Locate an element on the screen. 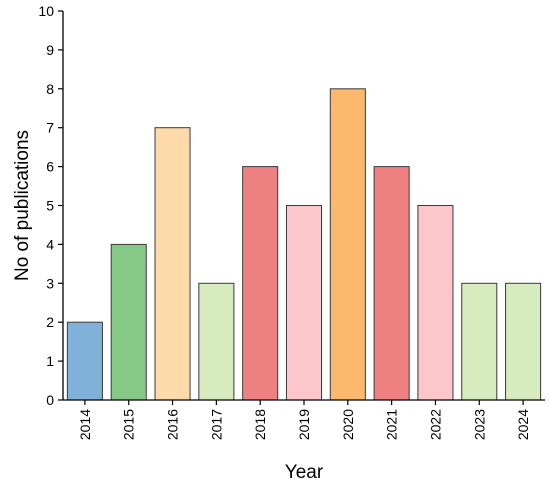 Image resolution: width=550 pixels, height=493 pixels. y-tick-label: 5 is located at coordinates (50, 206).